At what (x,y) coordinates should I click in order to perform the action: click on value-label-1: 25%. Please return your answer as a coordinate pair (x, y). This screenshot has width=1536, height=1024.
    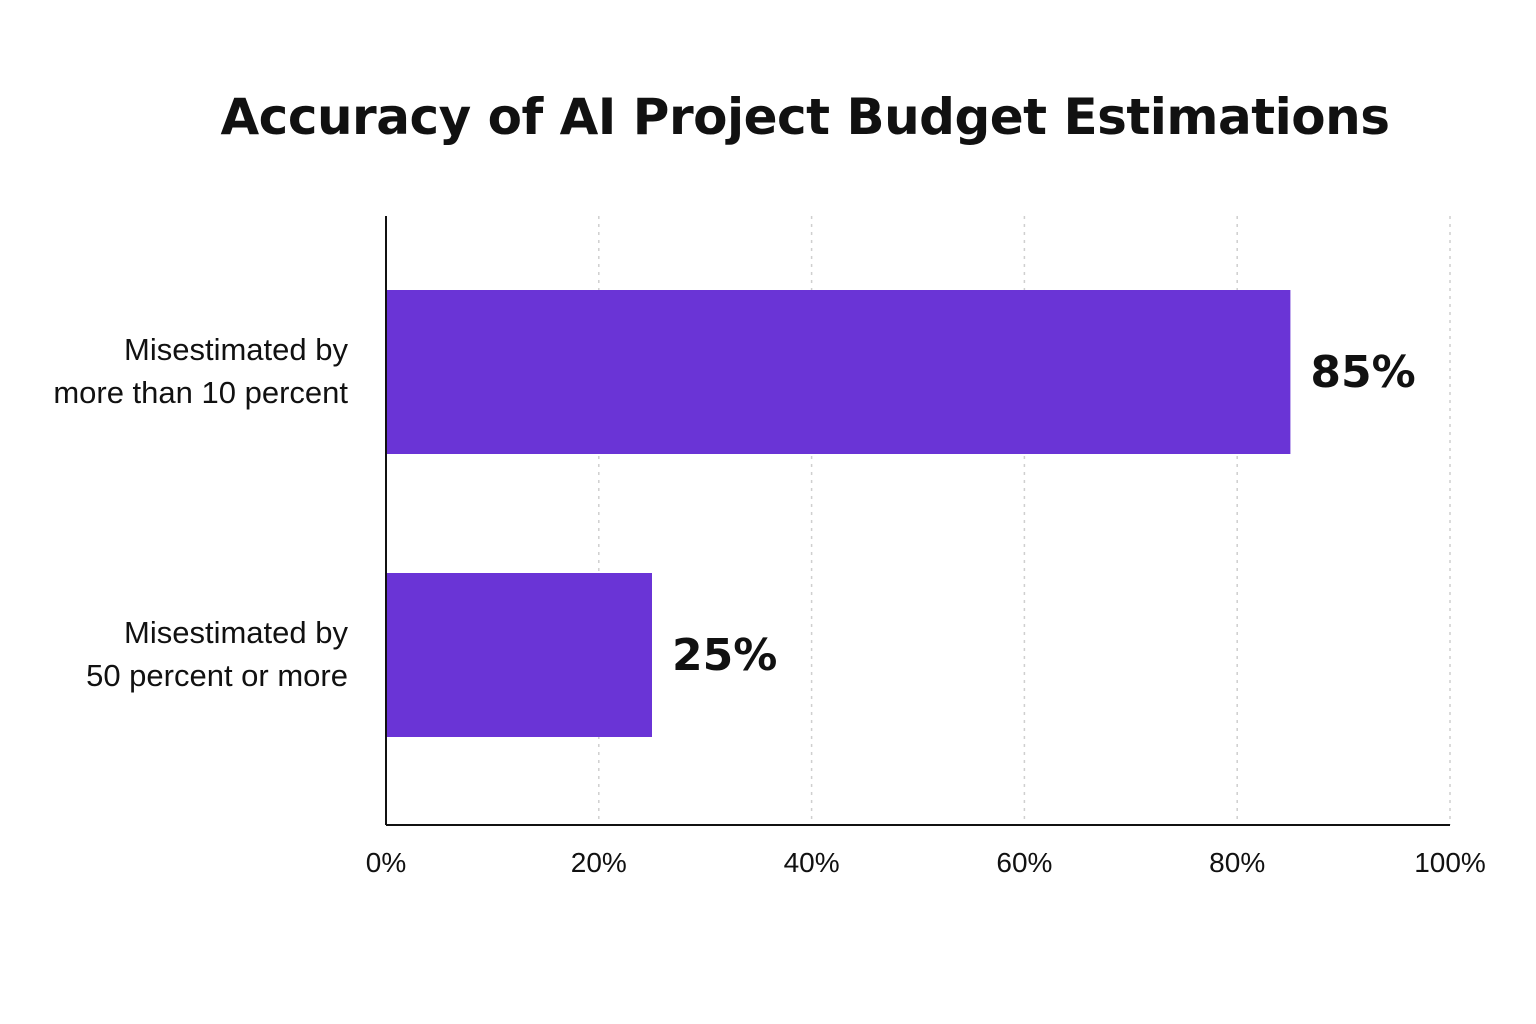
    Looking at the image, I should click on (724, 655).